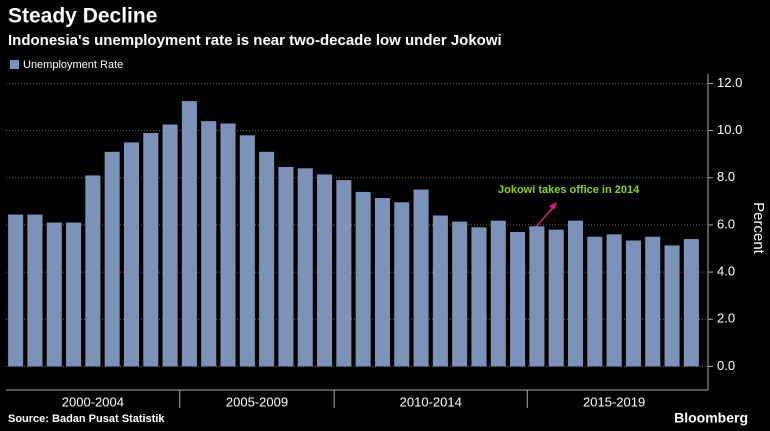 The image size is (770, 431). What do you see at coordinates (86, 419) in the screenshot?
I see `source: Source: Badan Pusat Statistik` at bounding box center [86, 419].